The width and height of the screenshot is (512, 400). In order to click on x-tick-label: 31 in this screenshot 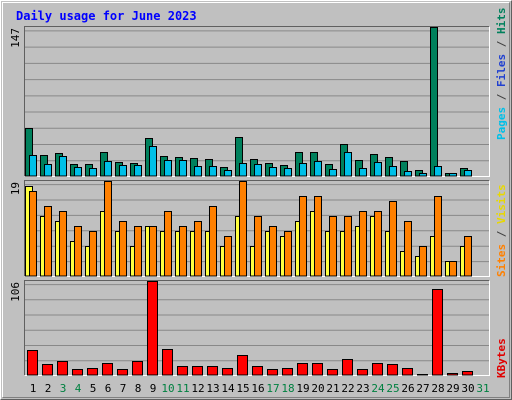, I will do `click(482, 388)`.